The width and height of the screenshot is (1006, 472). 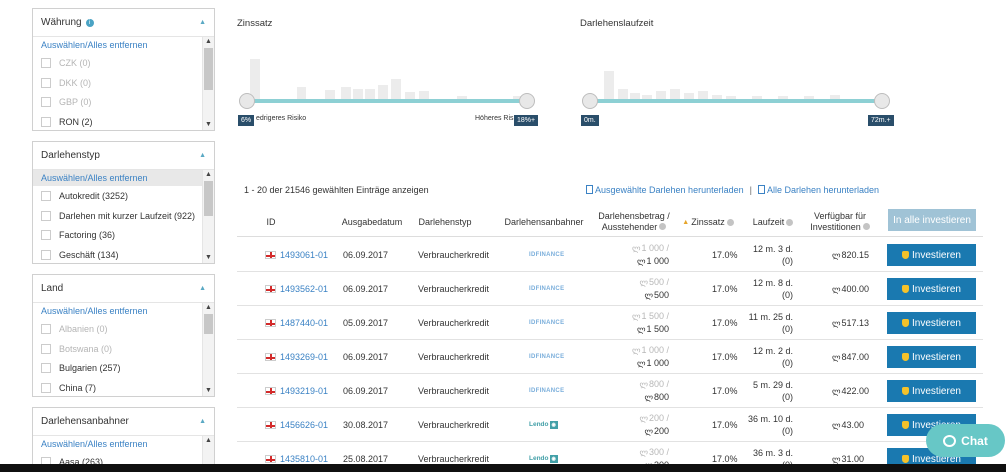 I want to click on issue-date: 06.09.2017, so click(x=366, y=391).